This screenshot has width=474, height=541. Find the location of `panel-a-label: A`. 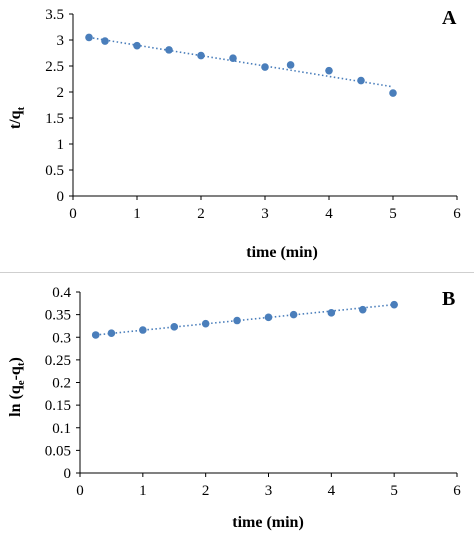

panel-a-label: A is located at coordinates (449, 18).